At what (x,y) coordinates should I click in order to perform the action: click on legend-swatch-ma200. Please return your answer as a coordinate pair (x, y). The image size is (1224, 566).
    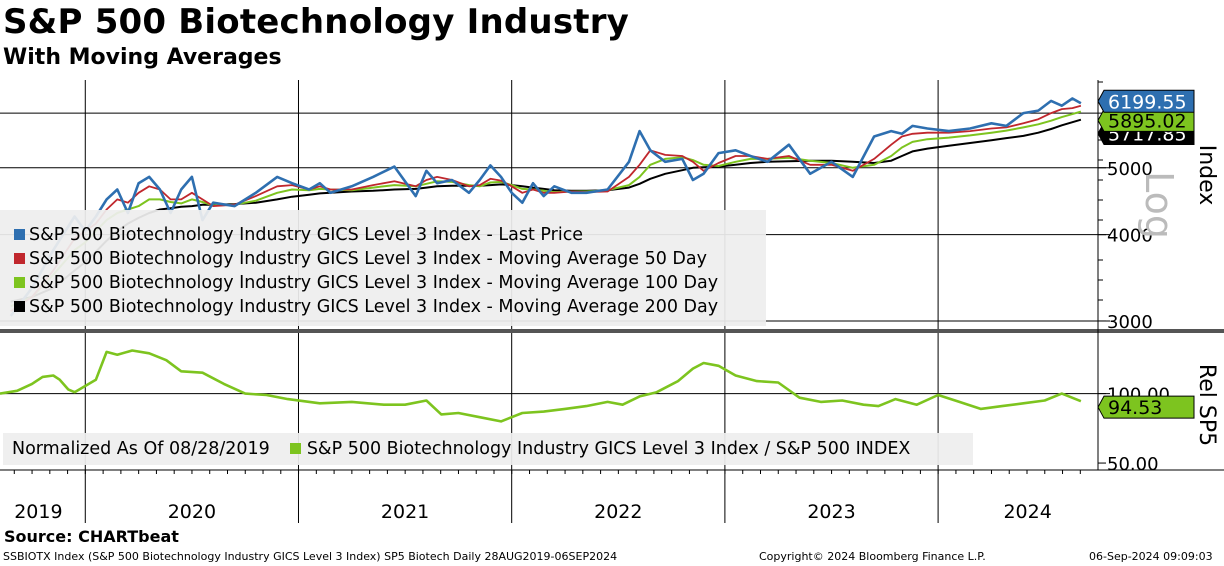
    Looking at the image, I should click on (19, 306).